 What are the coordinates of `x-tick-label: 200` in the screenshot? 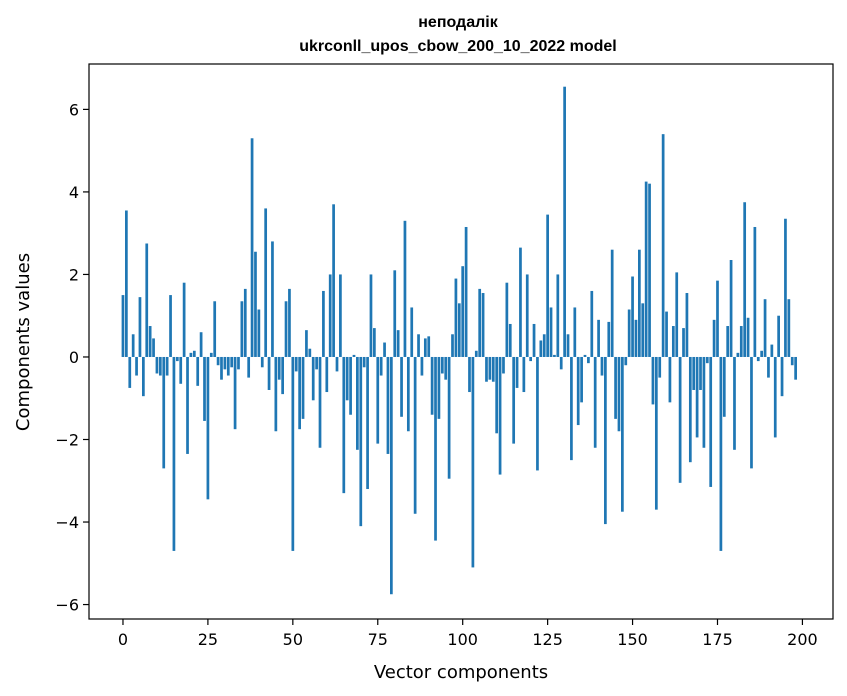 It's located at (802, 639).